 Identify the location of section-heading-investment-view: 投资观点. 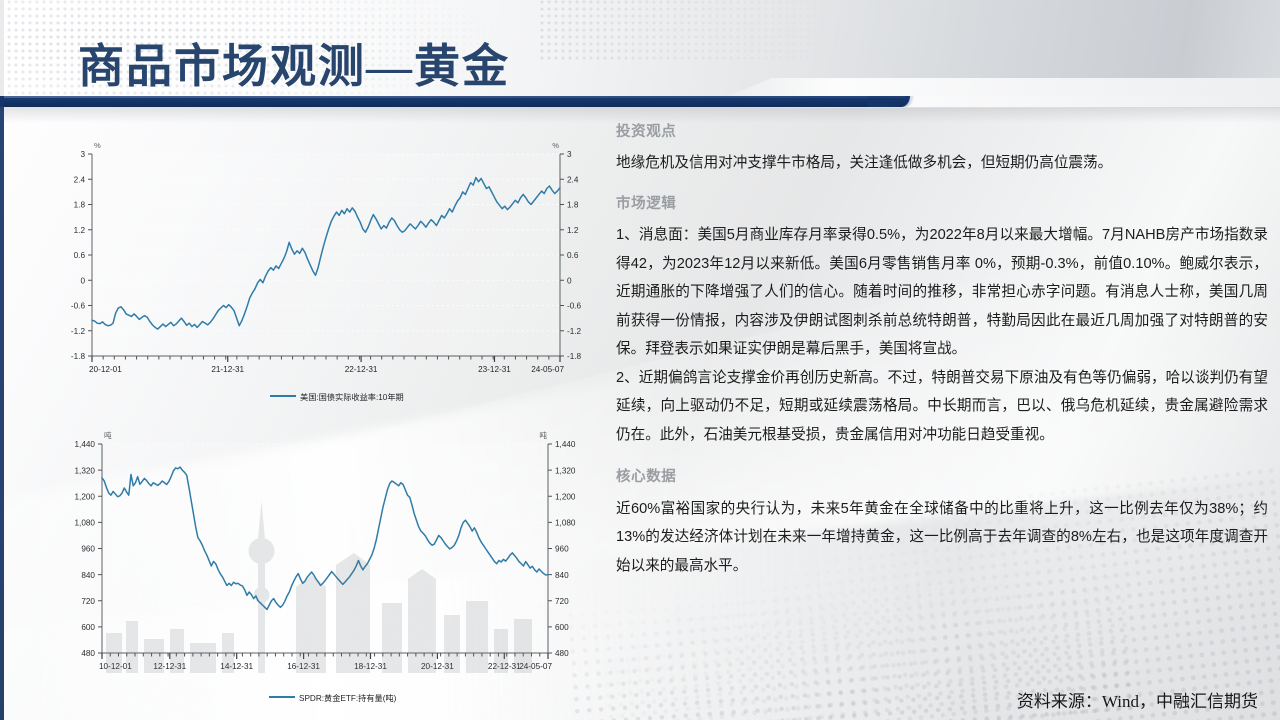
(646, 132).